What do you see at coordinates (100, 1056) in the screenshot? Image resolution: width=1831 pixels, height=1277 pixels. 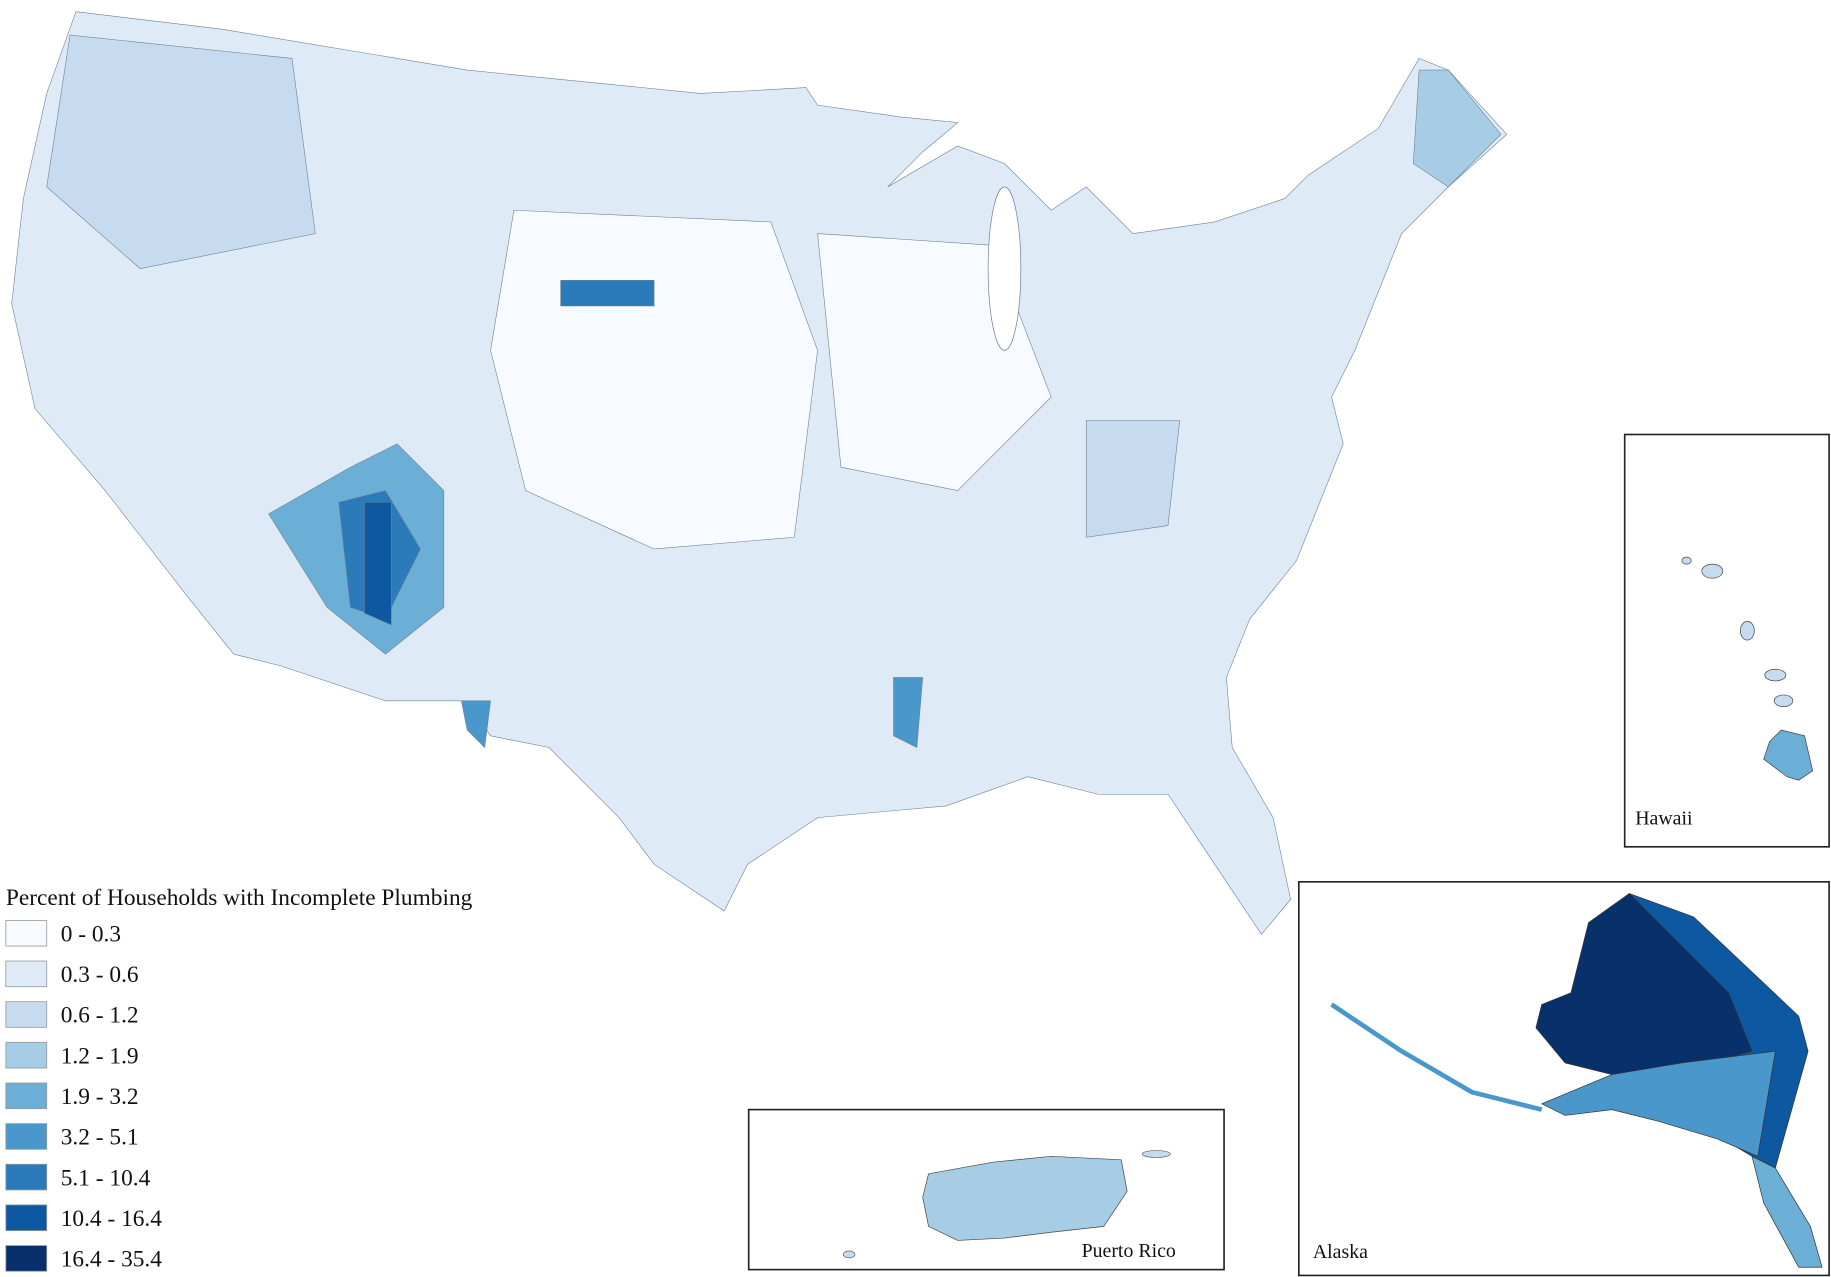 I see `legend-label: 1.2 - 1.9` at bounding box center [100, 1056].